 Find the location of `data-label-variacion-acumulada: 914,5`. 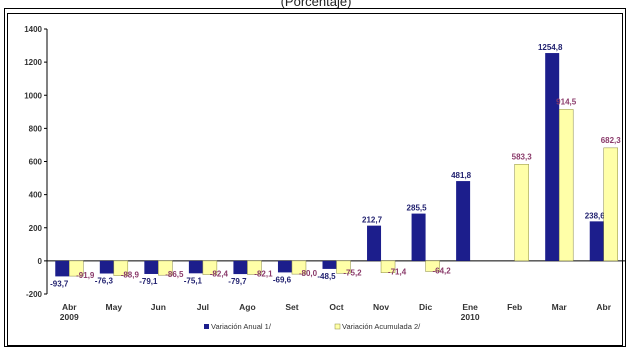

data-label-variacion-acumulada: 914,5 is located at coordinates (566, 101).